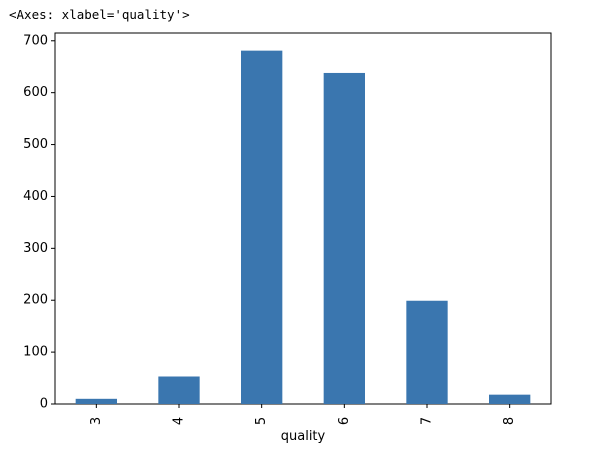 This screenshot has width=602, height=468. I want to click on y-tick-label-500: 500, so click(35, 144).